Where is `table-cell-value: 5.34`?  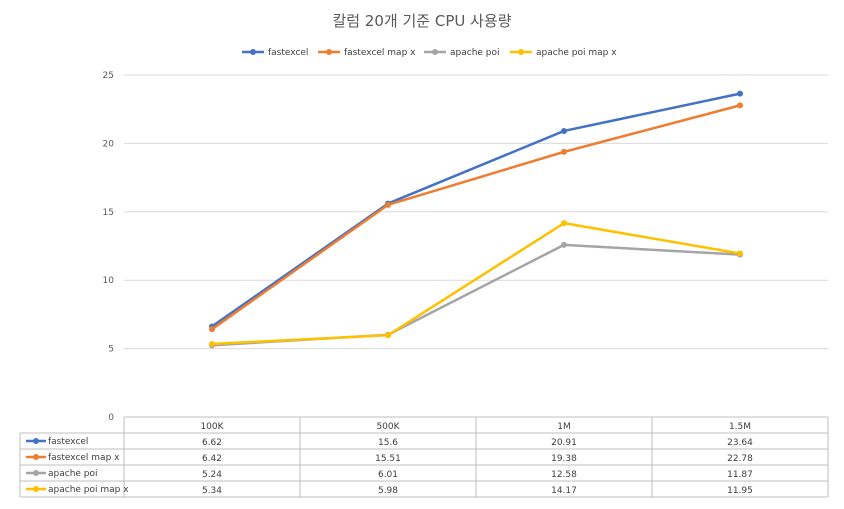 table-cell-value: 5.34 is located at coordinates (212, 491).